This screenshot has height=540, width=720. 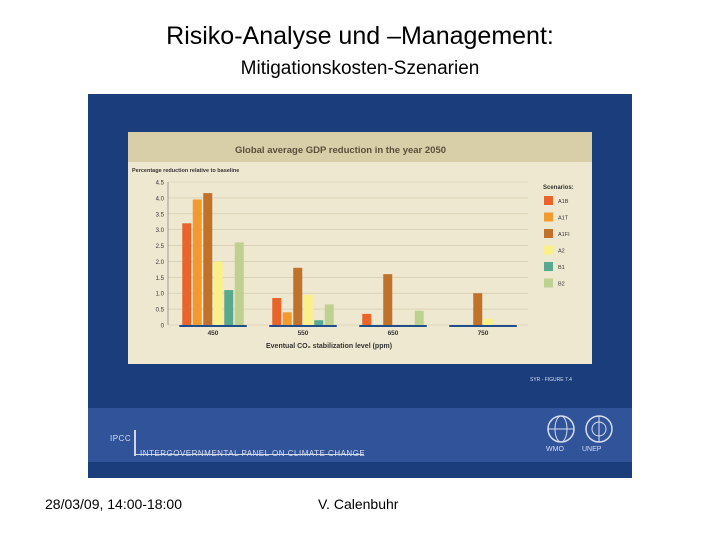 I want to click on ipcc-underline, so click(x=249, y=454).